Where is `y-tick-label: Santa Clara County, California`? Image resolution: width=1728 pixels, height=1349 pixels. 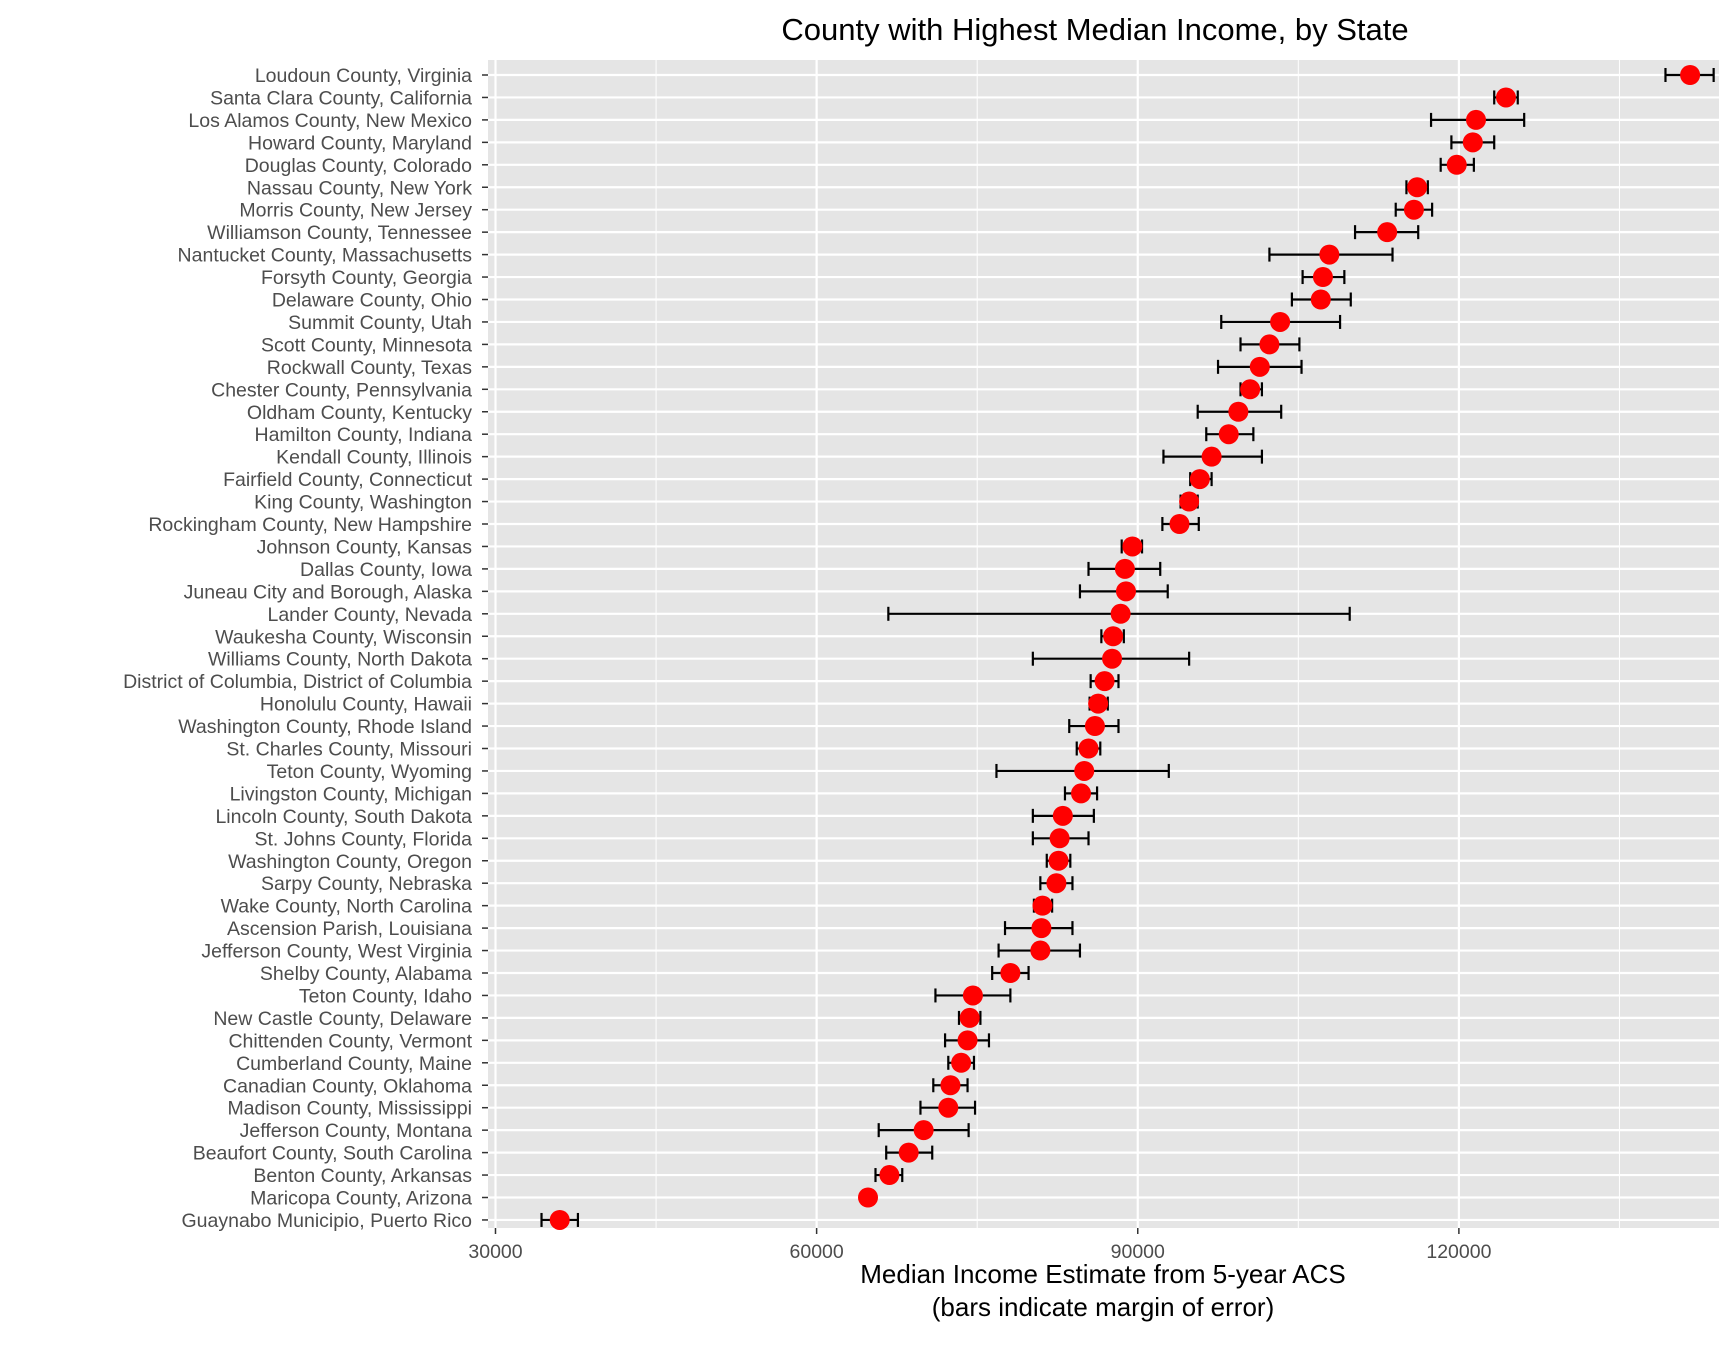
y-tick-label: Santa Clara County, California is located at coordinates (341, 98).